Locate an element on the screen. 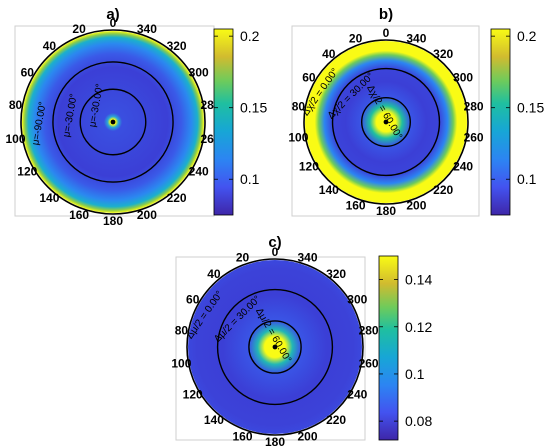 This screenshot has width=550, height=448. panel-label: c) is located at coordinates (274, 242).